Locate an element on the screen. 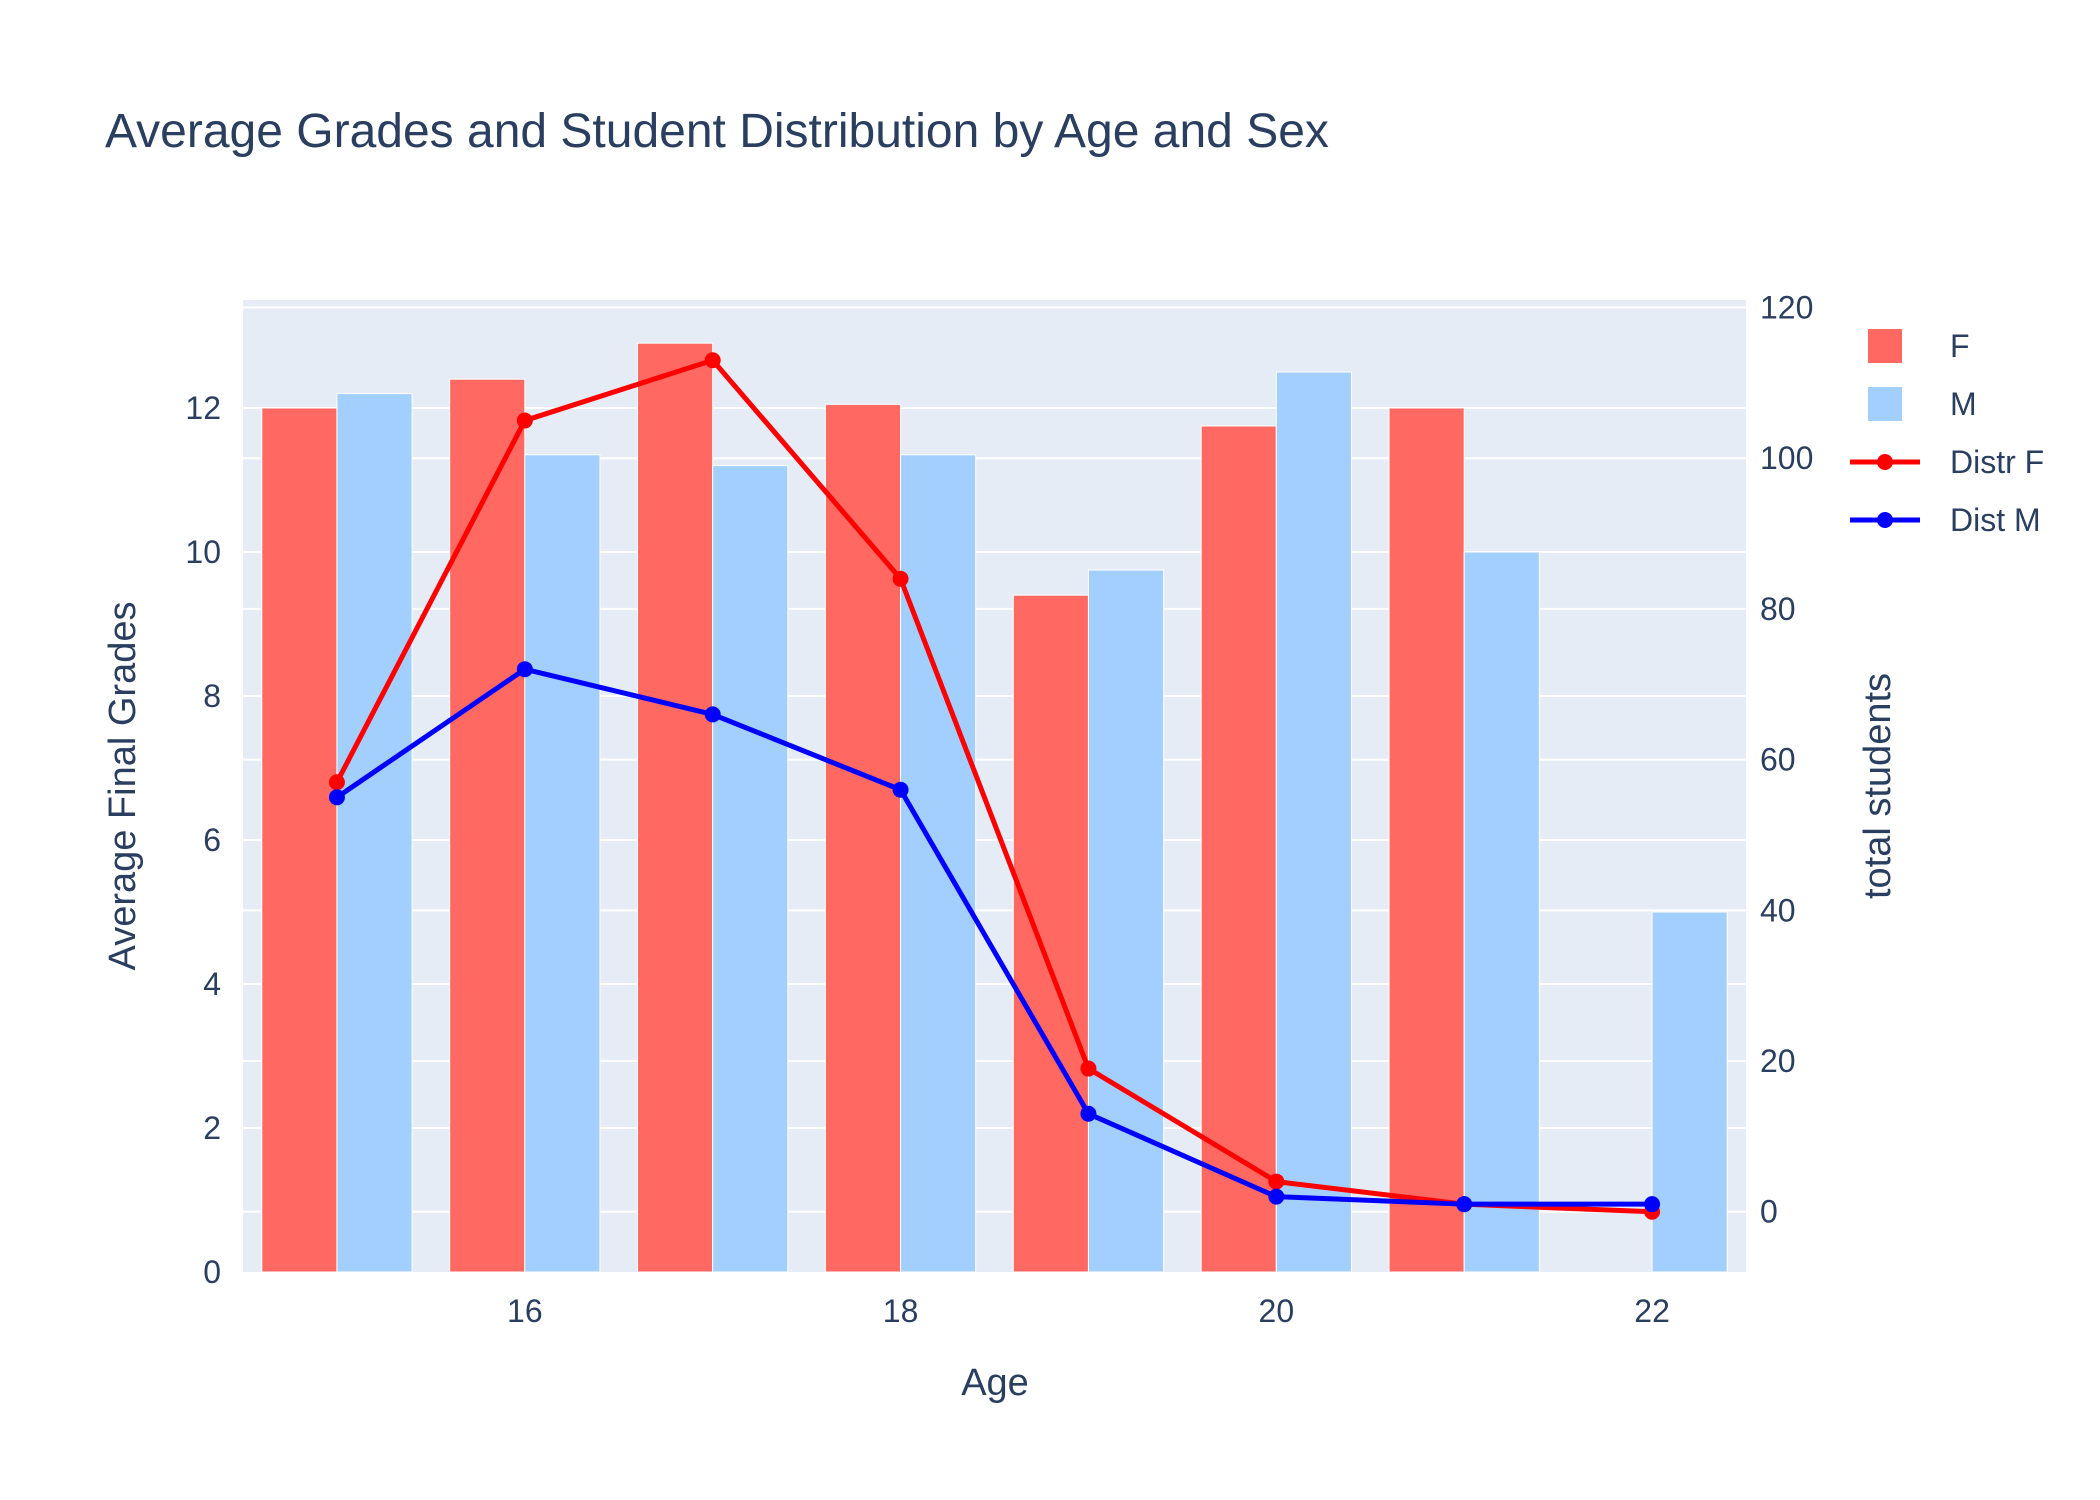 The width and height of the screenshot is (2100, 1500). y2-axis-title: total students is located at coordinates (1878, 786).